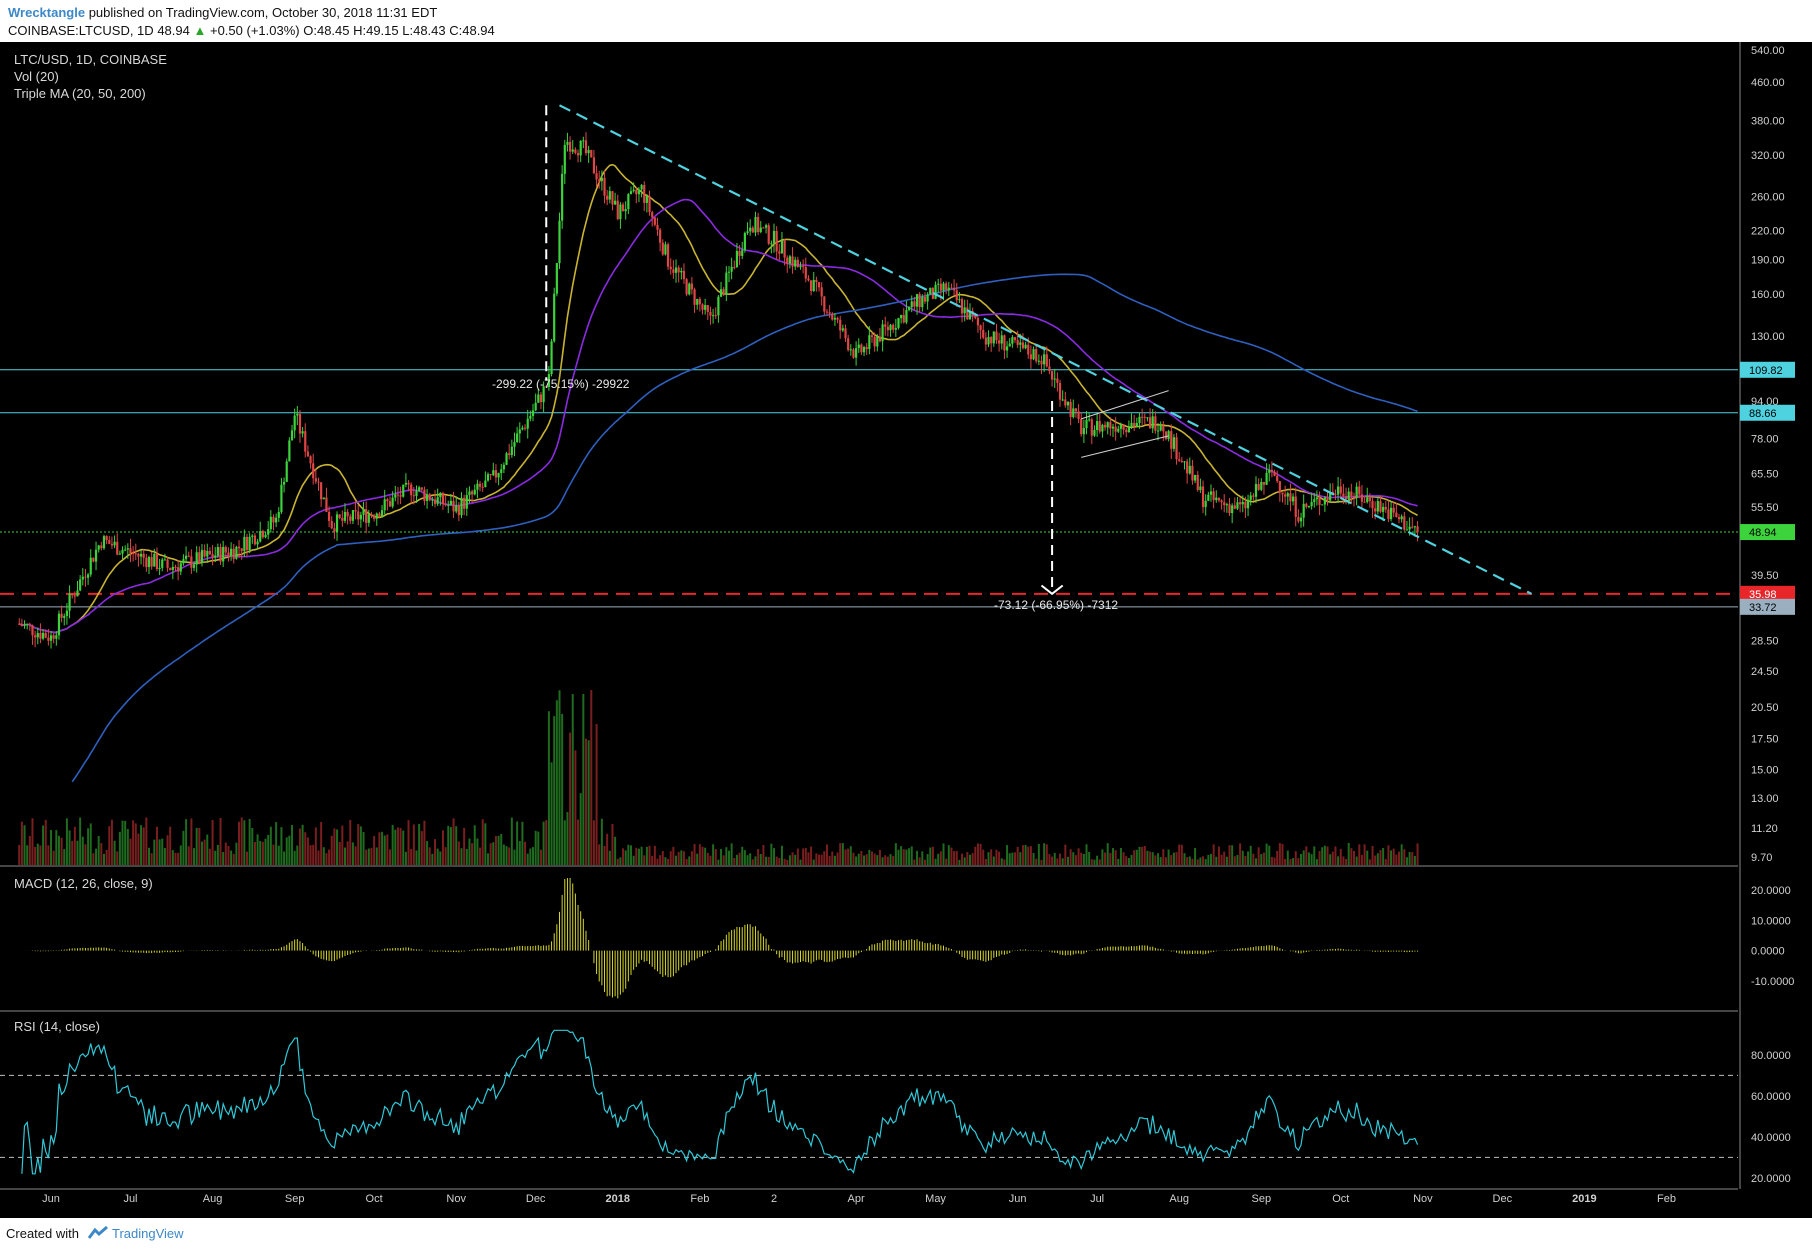  Describe the element at coordinates (1768, 231) in the screenshot. I see `price-tick: 220.00` at that location.